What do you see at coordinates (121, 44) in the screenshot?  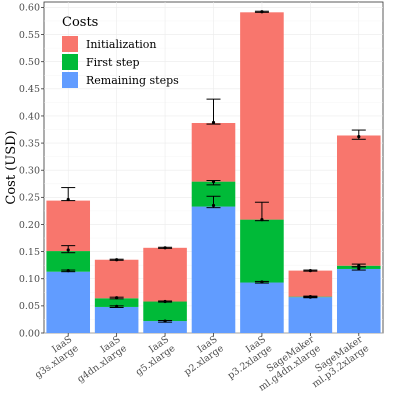 I see `legend-label-initialization: Initialization` at bounding box center [121, 44].